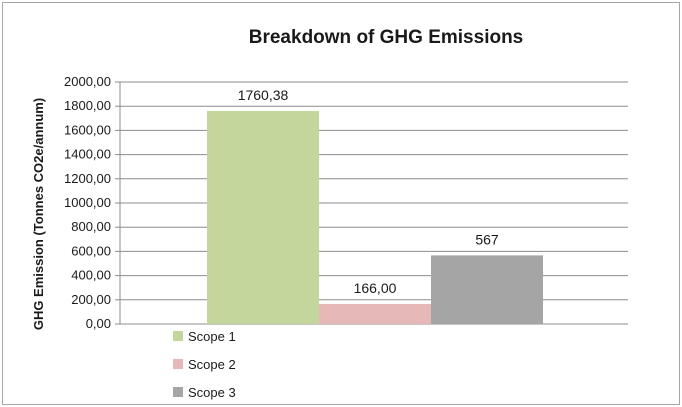 The width and height of the screenshot is (682, 407). What do you see at coordinates (386, 37) in the screenshot?
I see `chart-title: Breakdown of GHG Emissions` at bounding box center [386, 37].